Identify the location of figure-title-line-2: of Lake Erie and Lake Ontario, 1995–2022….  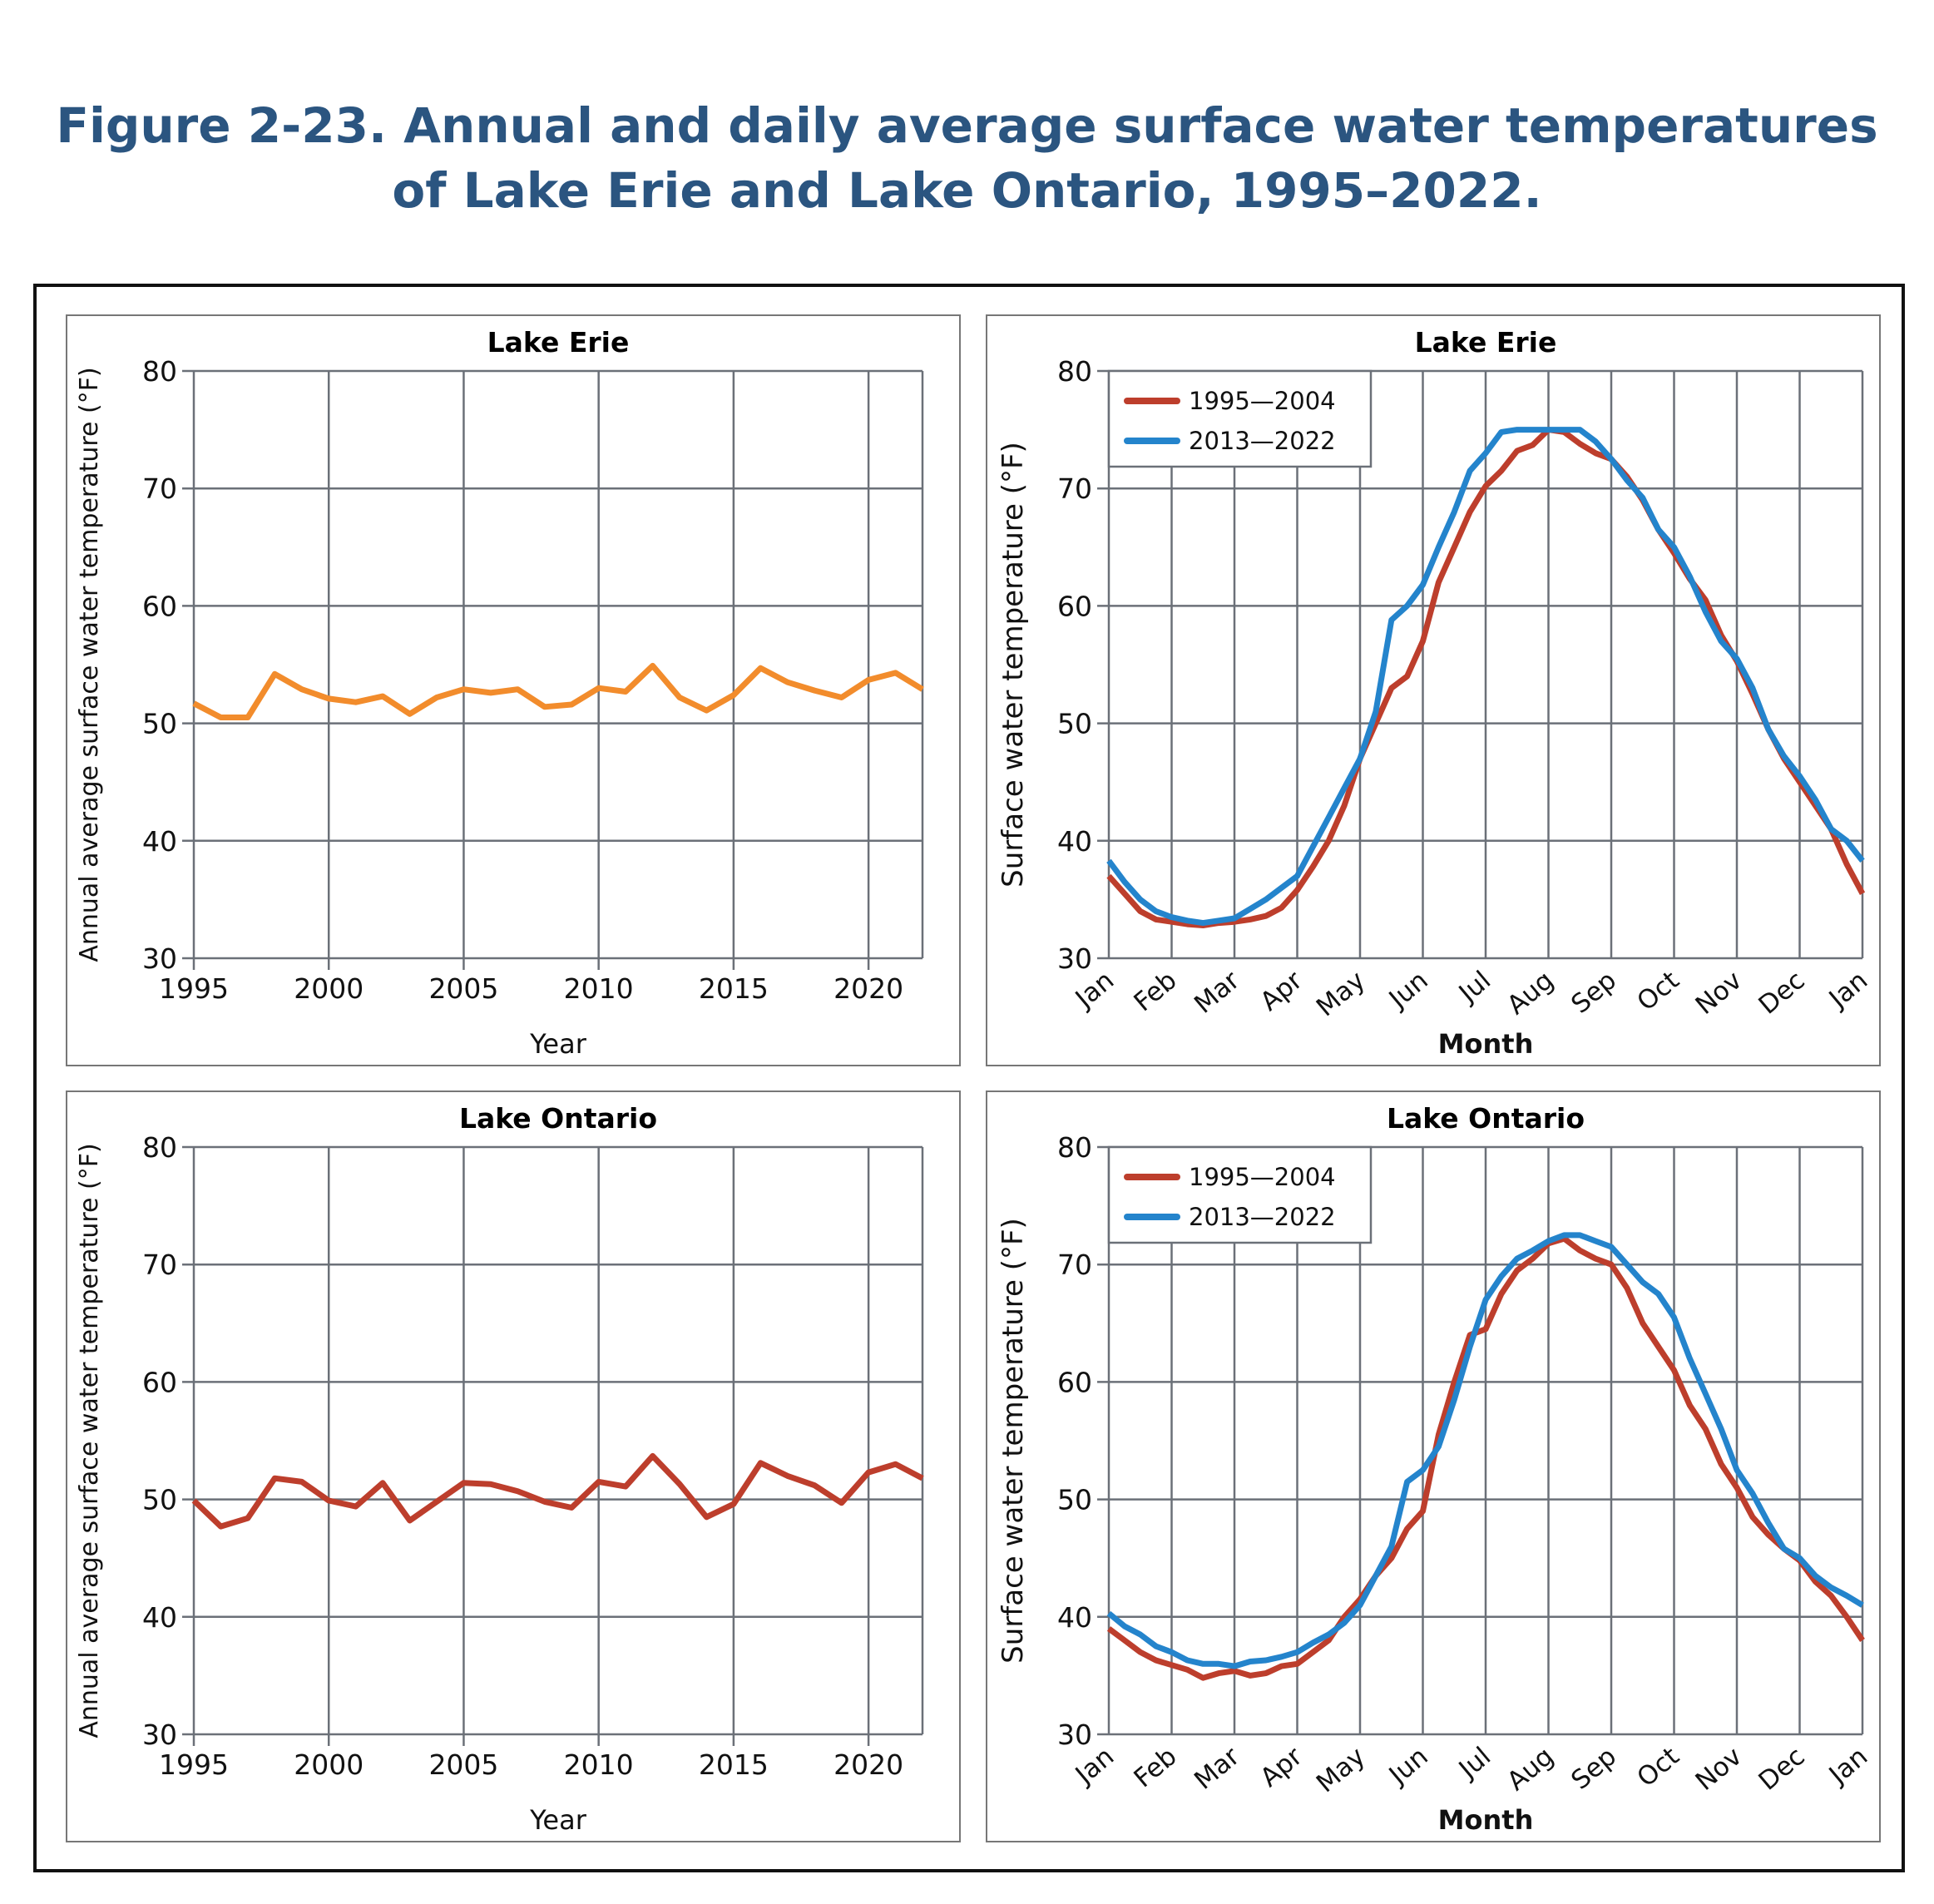
(967, 190).